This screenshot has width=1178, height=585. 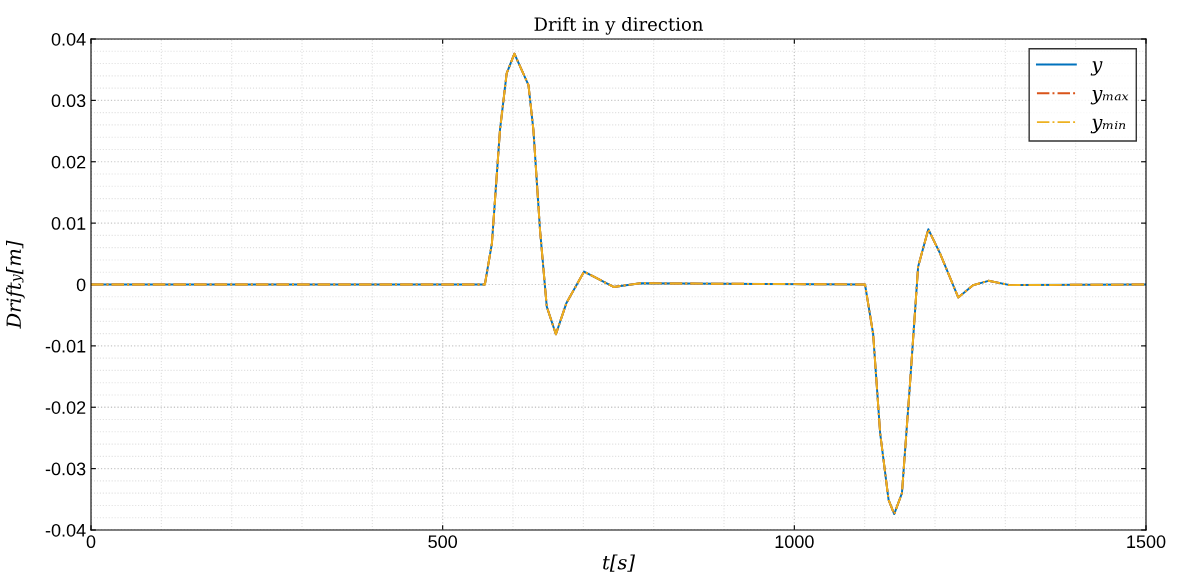 What do you see at coordinates (68, 101) in the screenshot?
I see `y-tick-label: 0.03` at bounding box center [68, 101].